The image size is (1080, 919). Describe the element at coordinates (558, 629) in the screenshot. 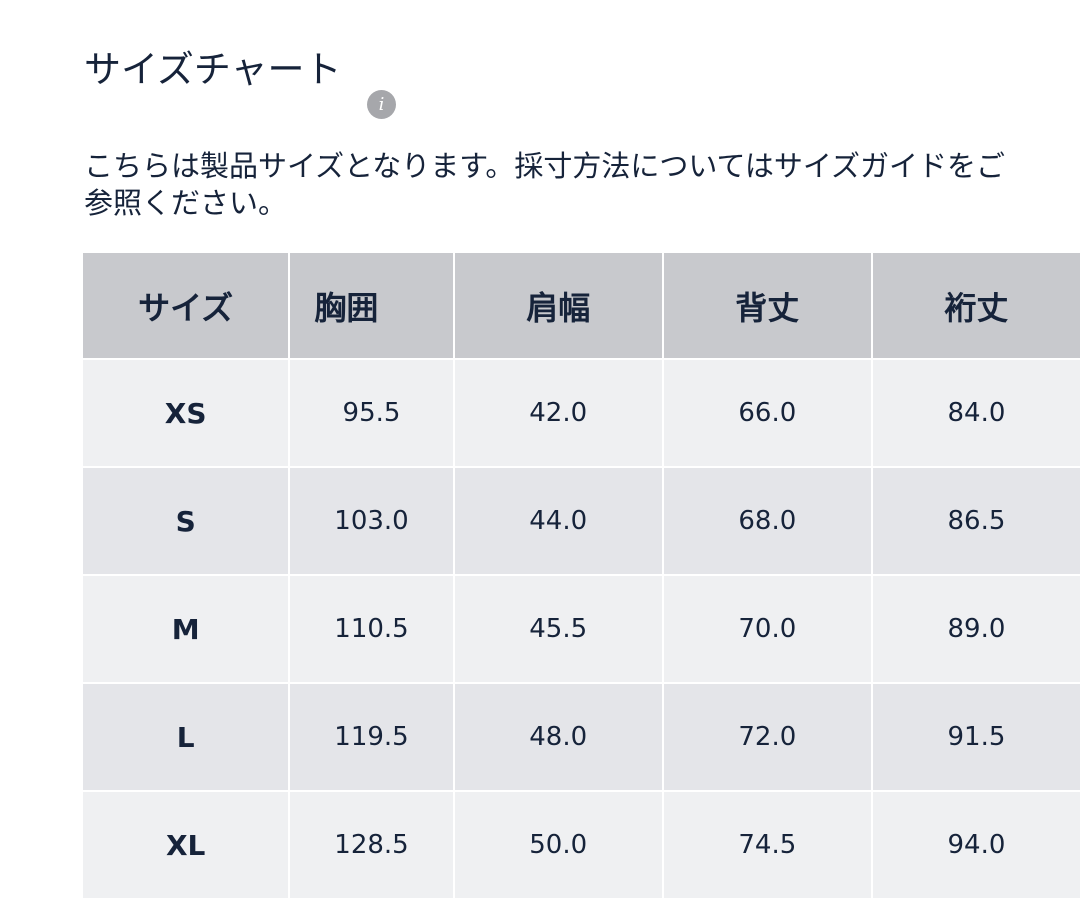

I see `cell-shoulder: 45.5` at that location.